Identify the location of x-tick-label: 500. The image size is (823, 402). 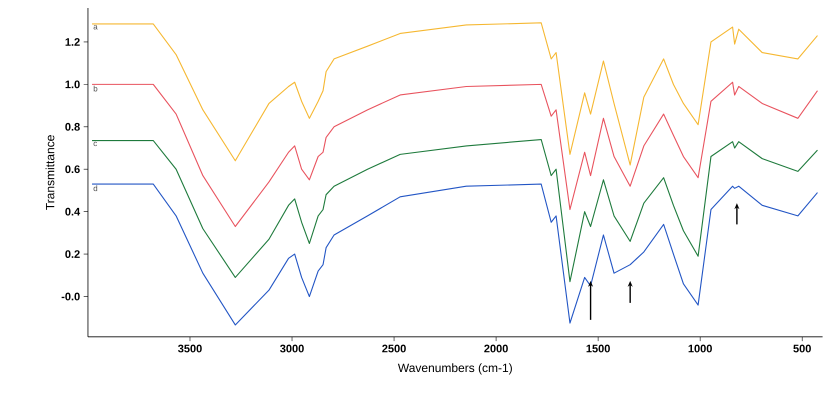
(802, 348).